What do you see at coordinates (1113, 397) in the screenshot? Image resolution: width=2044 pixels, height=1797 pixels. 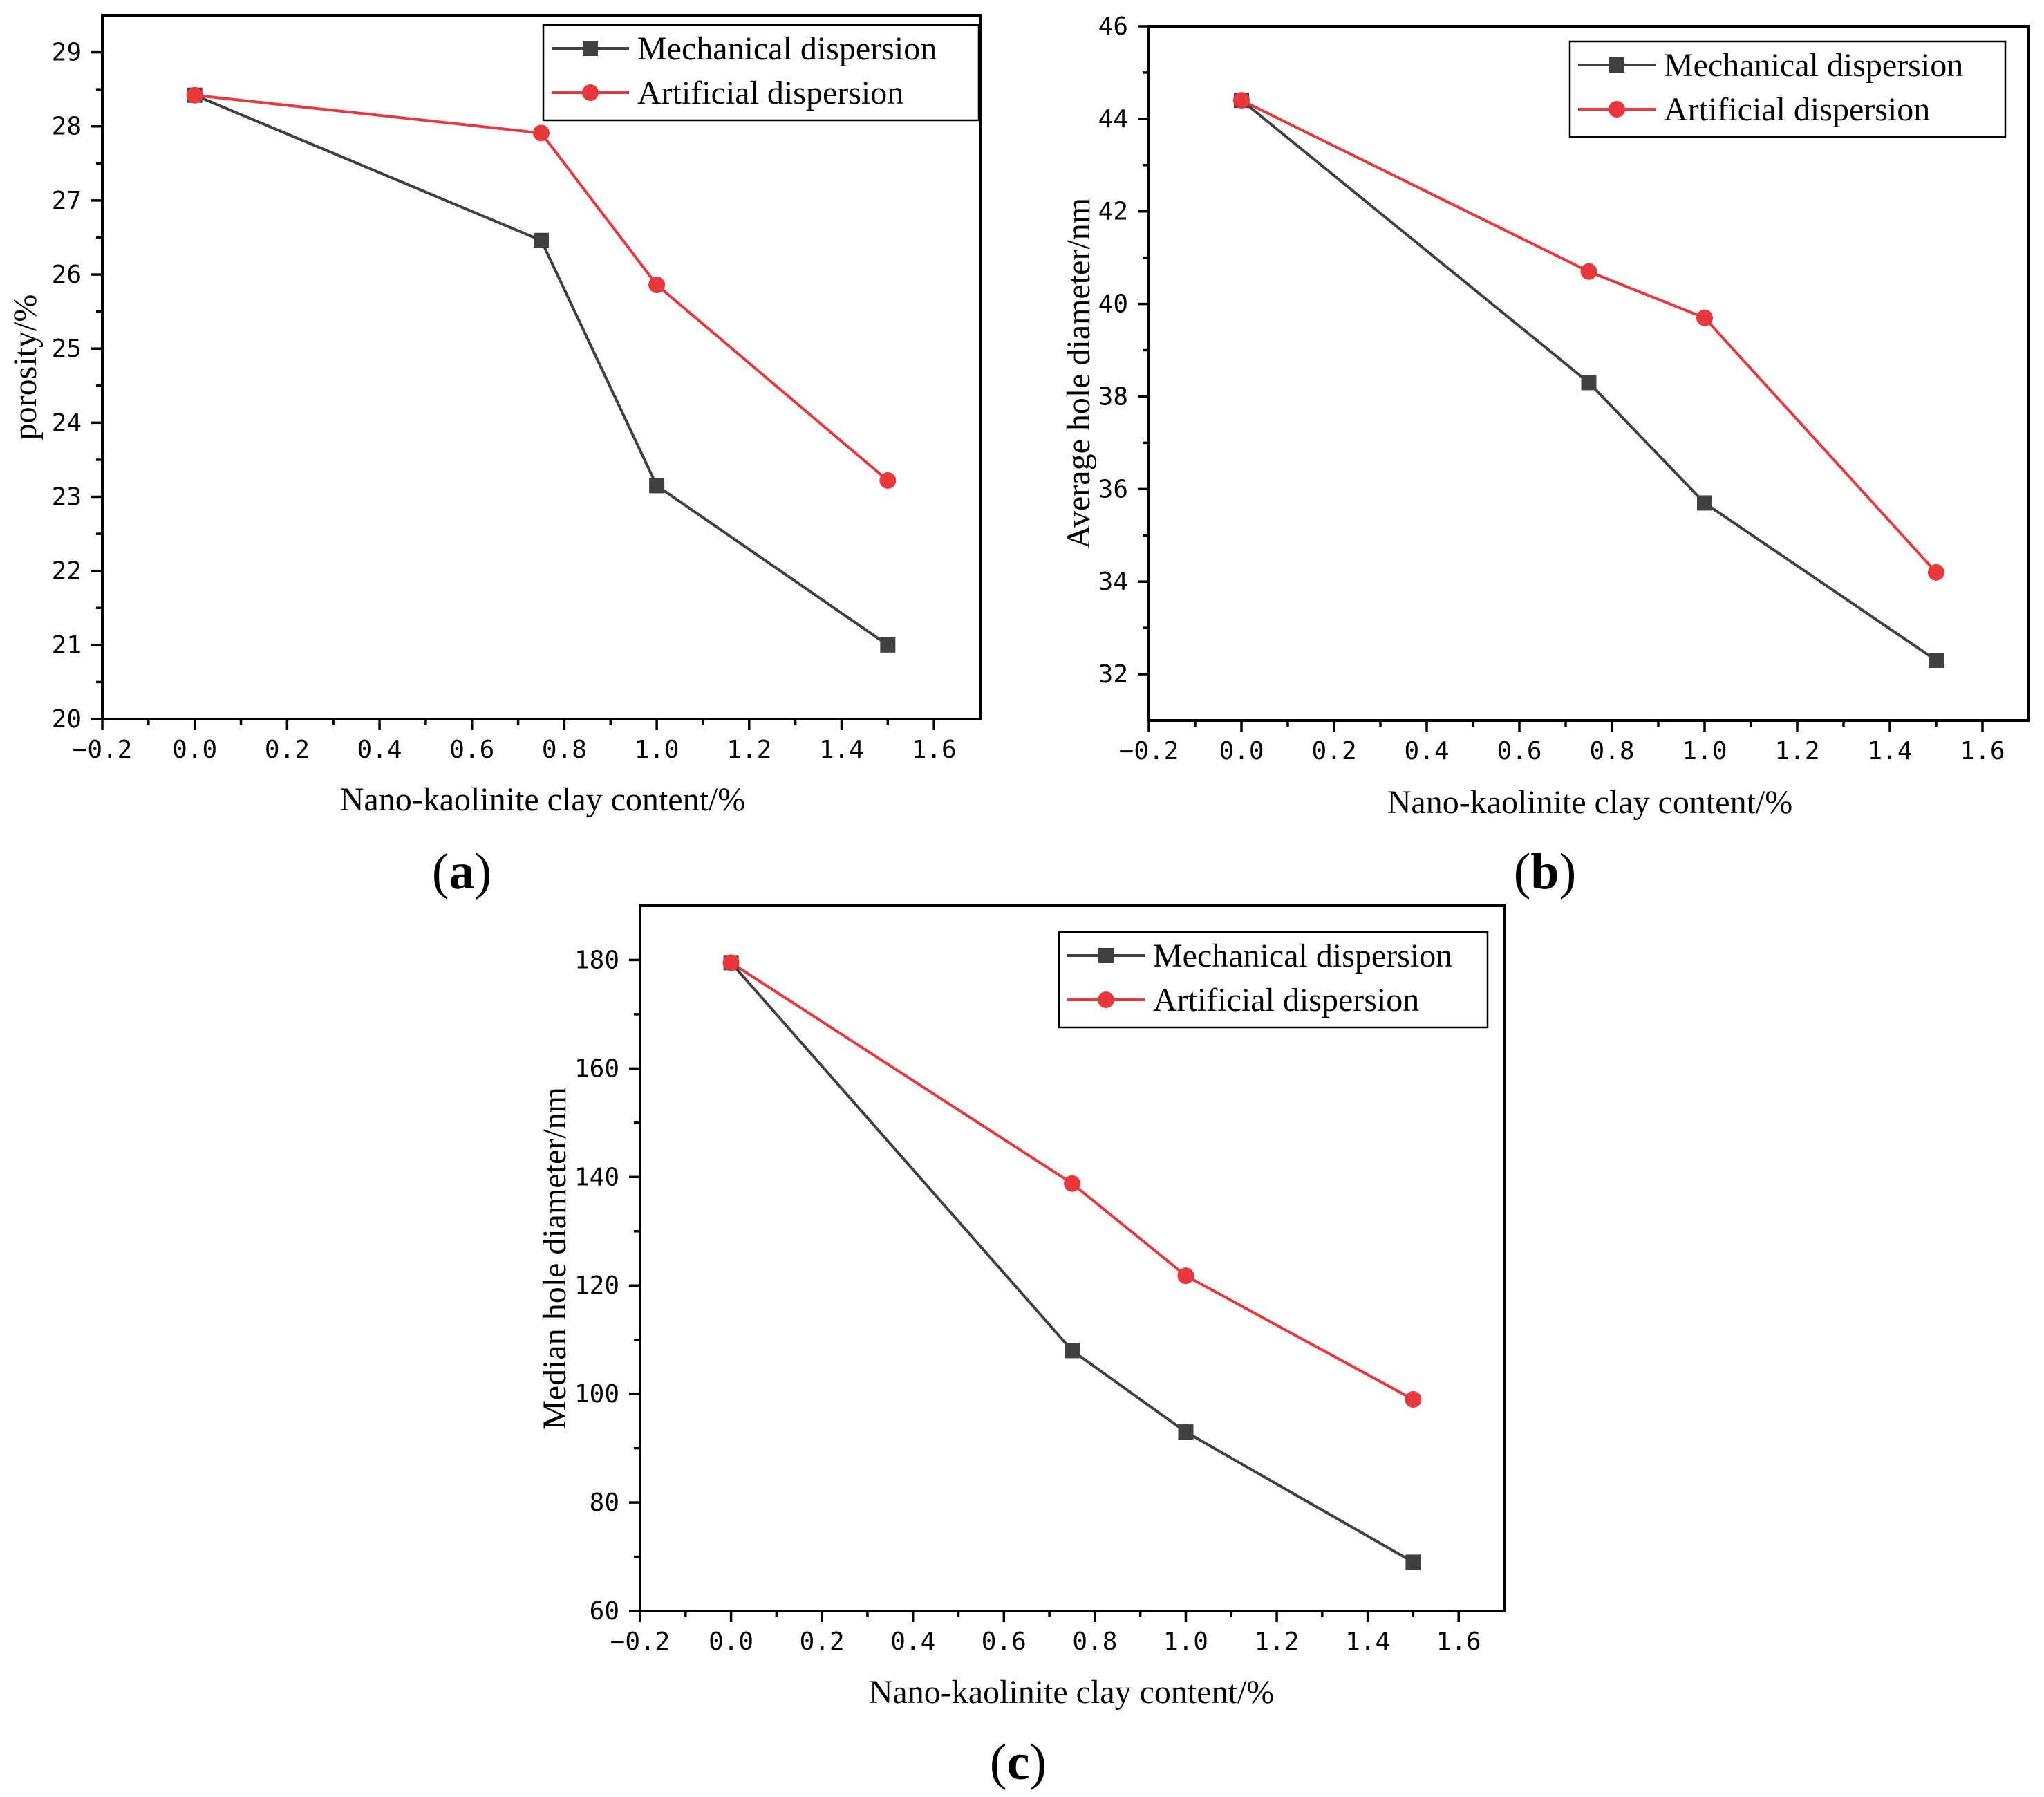 I see `y-tick-label: 38` at bounding box center [1113, 397].